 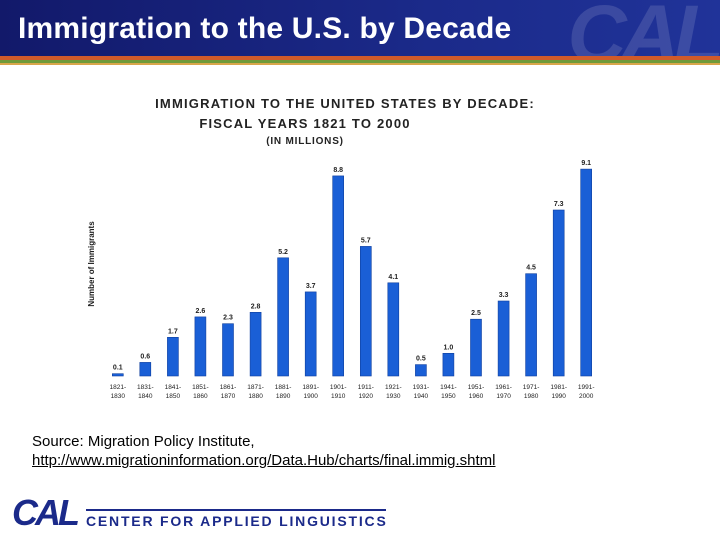 What do you see at coordinates (283, 252) in the screenshot?
I see `bar-value-label: 5.2` at bounding box center [283, 252].